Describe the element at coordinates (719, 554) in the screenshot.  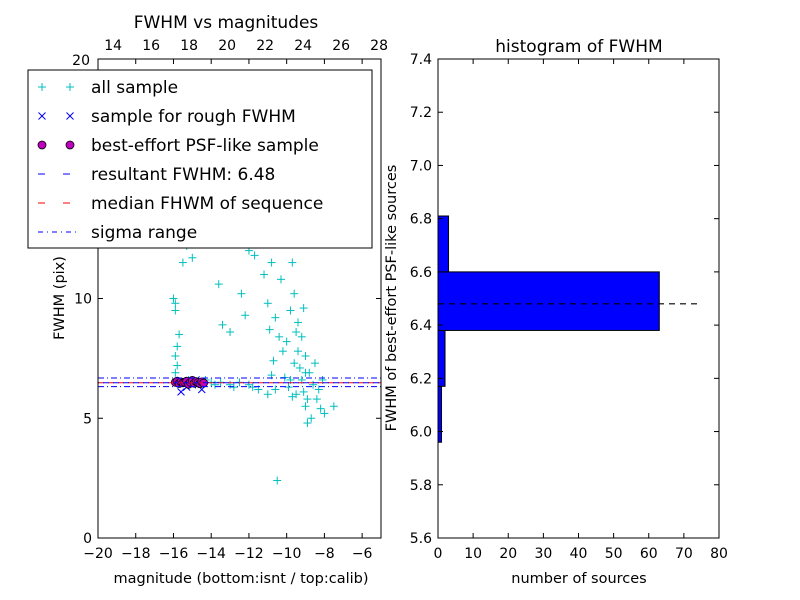
I see `x-tick-label: 80` at that location.